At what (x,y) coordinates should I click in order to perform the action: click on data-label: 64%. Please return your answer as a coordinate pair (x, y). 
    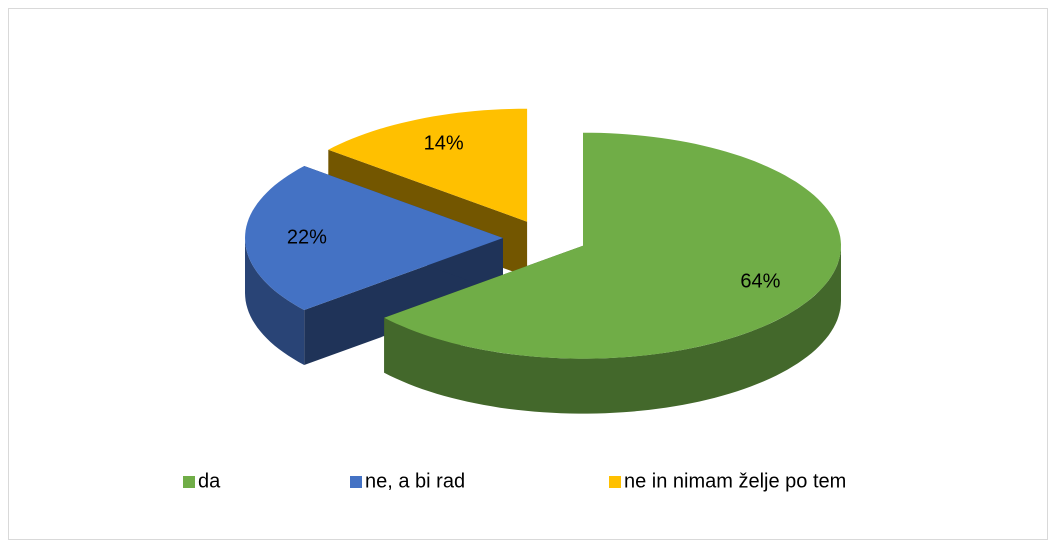
    Looking at the image, I should click on (760, 282).